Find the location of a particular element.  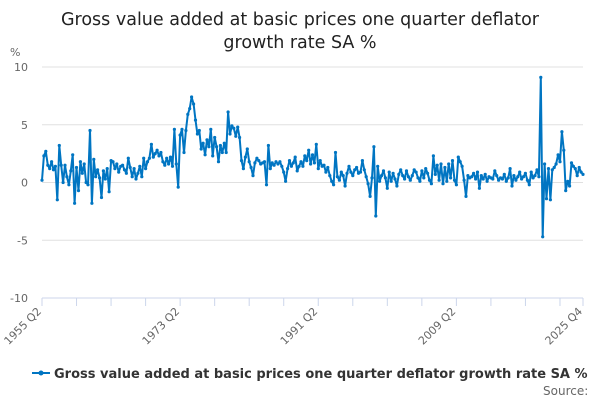

y-tick-label: 10 is located at coordinates (21, 67).